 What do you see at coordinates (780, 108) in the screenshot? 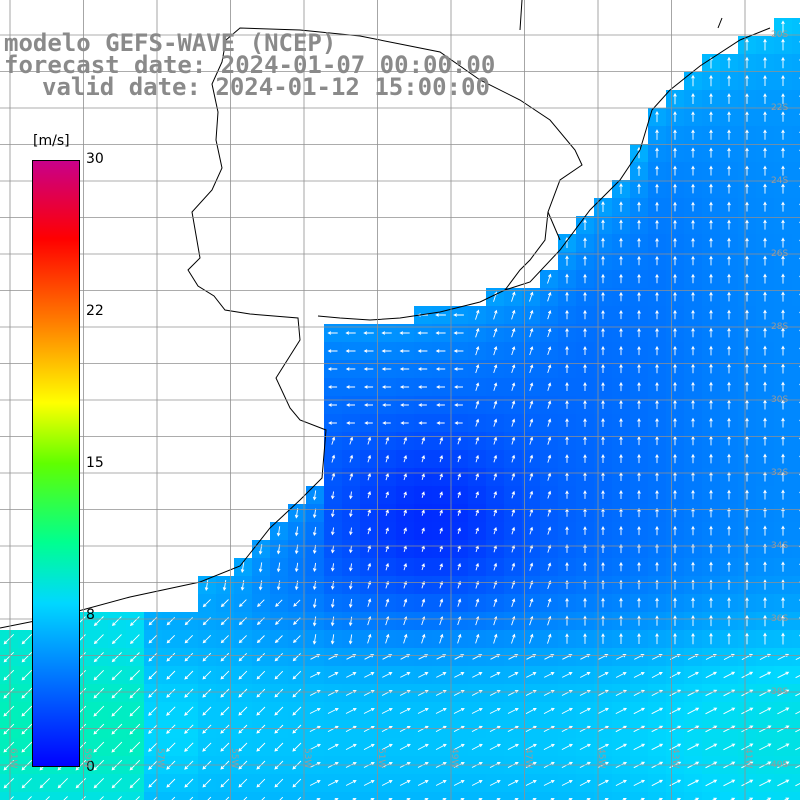
I see `latitude-label: 22S` at bounding box center [780, 108].